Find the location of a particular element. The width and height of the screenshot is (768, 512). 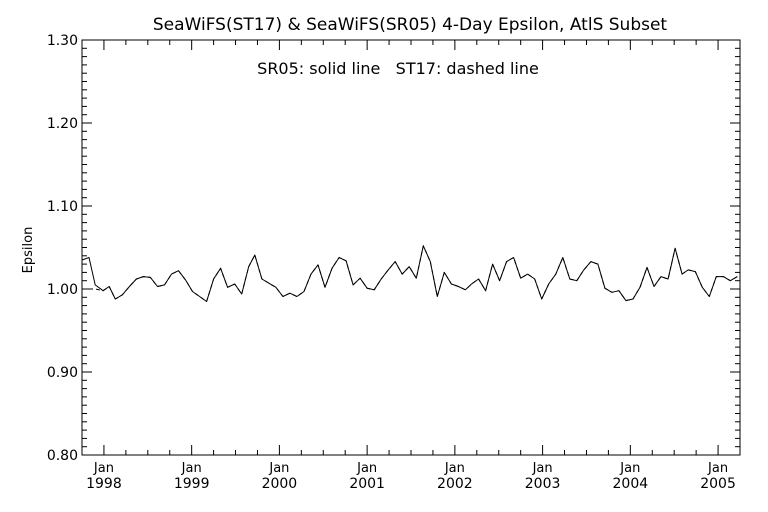

y-tick-label: 0.80 is located at coordinates (62, 456).